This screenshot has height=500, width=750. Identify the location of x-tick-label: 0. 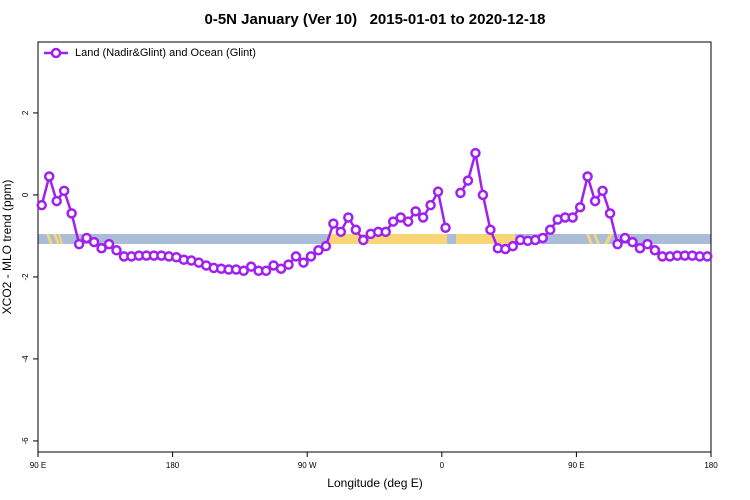
(442, 465).